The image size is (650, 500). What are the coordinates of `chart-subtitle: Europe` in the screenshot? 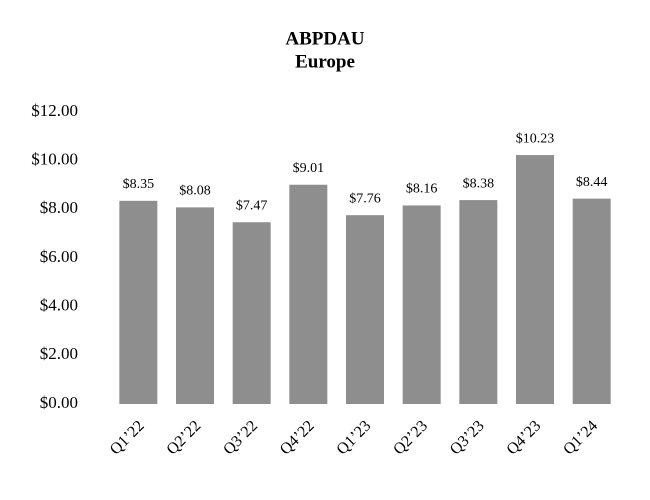 It's located at (325, 61).